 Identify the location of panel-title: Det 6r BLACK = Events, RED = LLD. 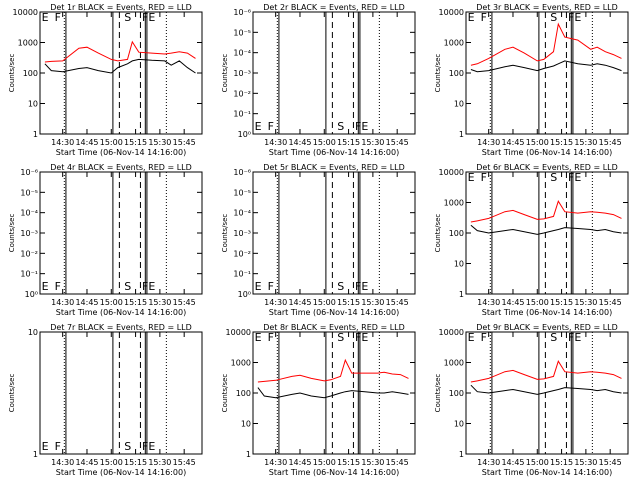
(547, 167).